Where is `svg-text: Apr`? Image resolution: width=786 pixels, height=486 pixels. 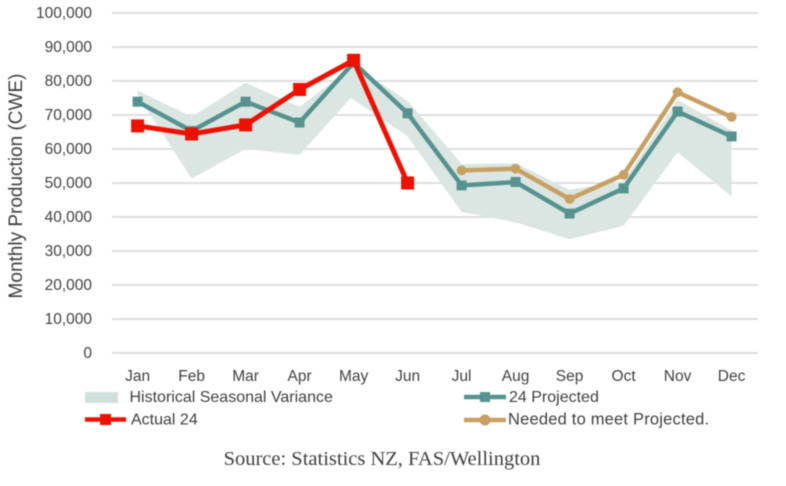
svg-text: Apr is located at coordinates (300, 376).